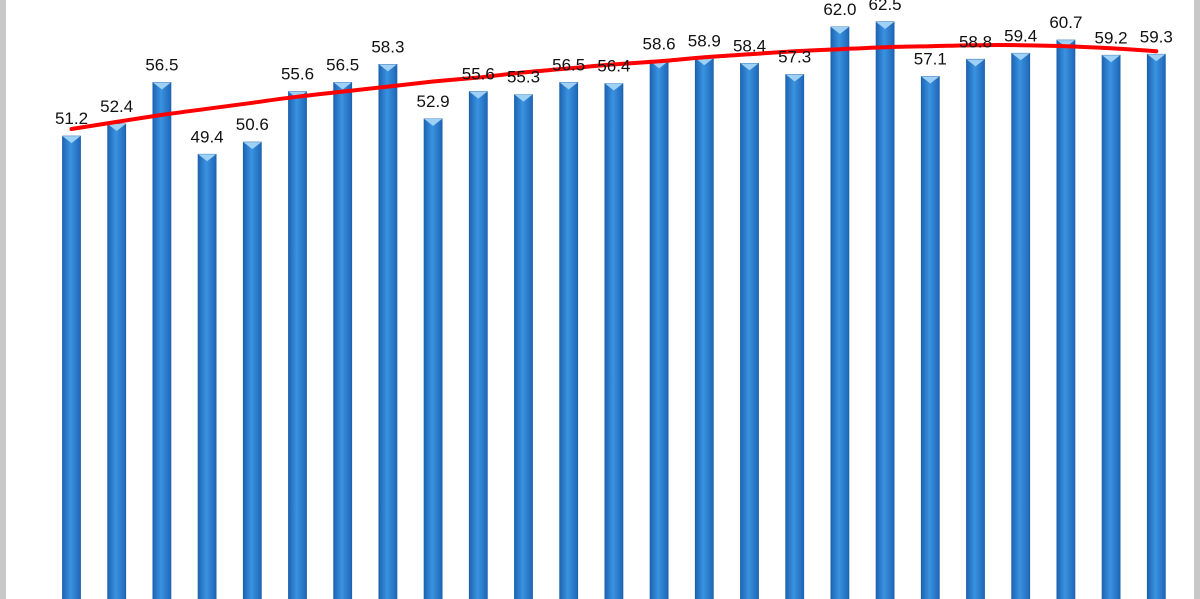 This screenshot has width=1200, height=599. I want to click on data-label: 62.0, so click(839, 9).